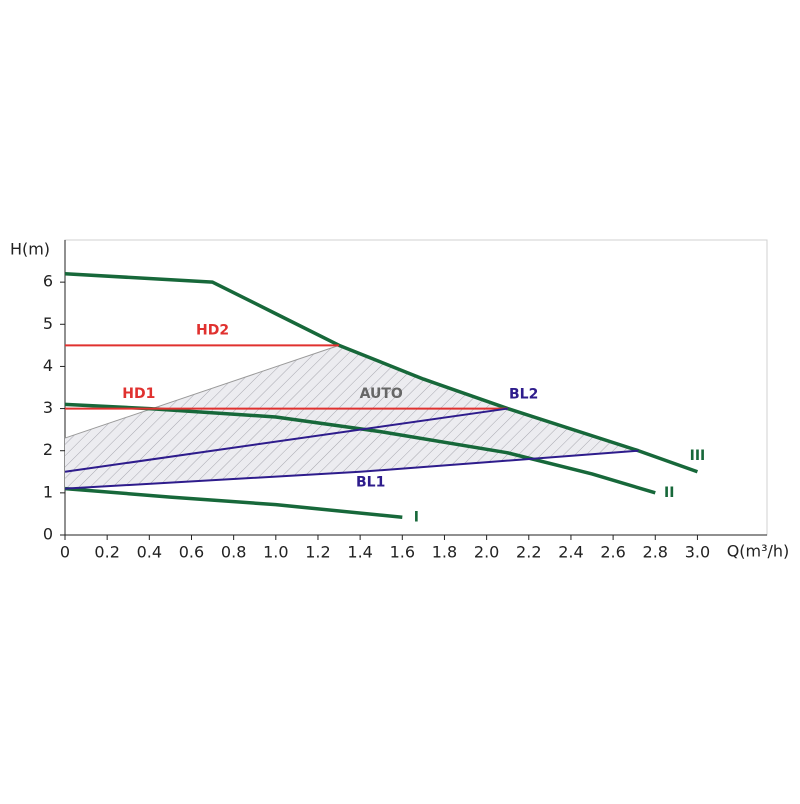 The image size is (800, 804). Describe the element at coordinates (65, 552) in the screenshot. I see `x-tick-label: 0` at that location.